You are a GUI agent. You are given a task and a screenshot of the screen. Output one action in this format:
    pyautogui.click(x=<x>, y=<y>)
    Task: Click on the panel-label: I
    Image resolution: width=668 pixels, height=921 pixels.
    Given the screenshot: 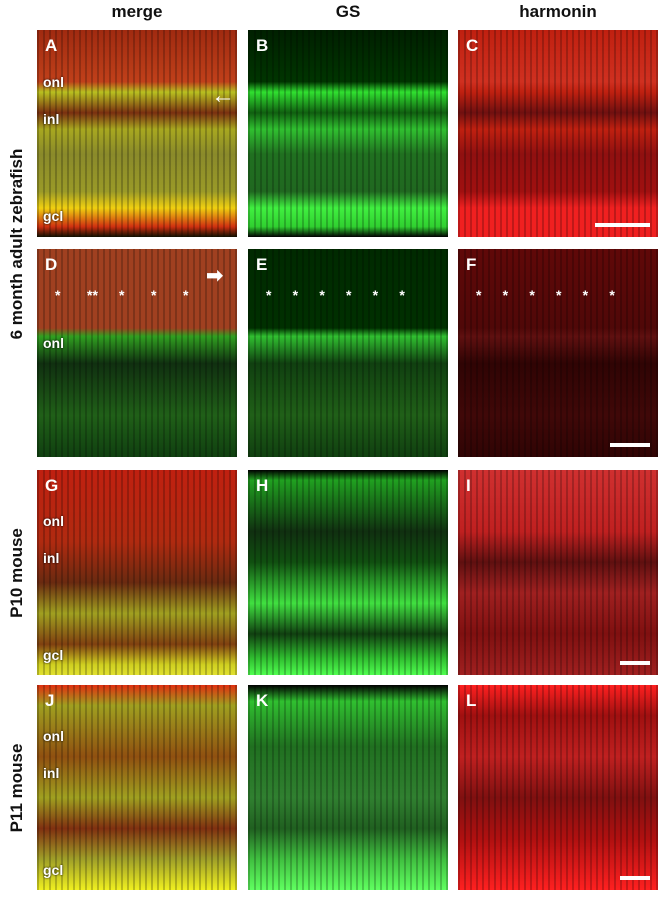 What is the action you would take?
    pyautogui.click(x=468, y=485)
    